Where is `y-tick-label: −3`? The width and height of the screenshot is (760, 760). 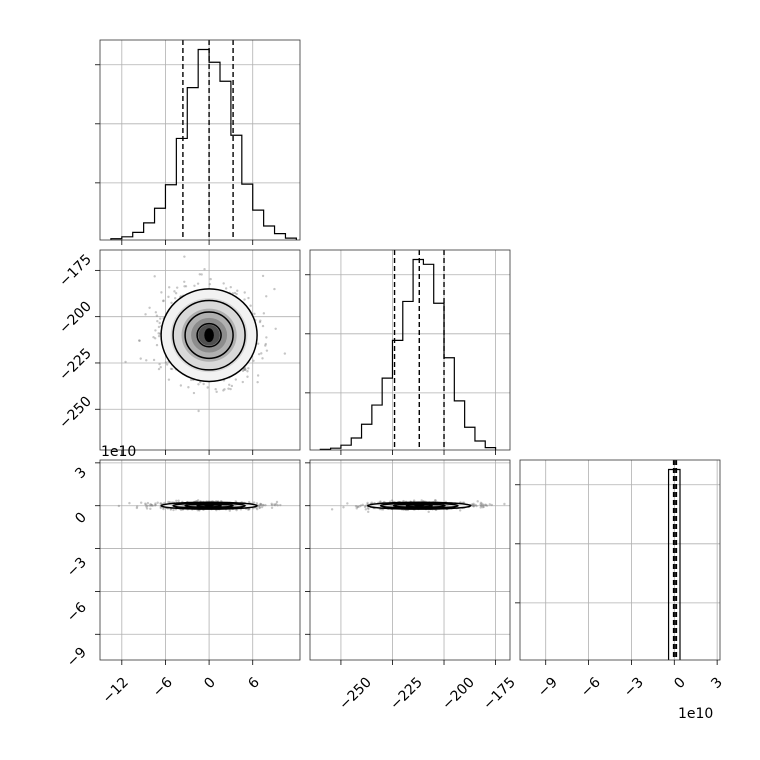 y-tick-label: −3 is located at coordinates (77, 568).